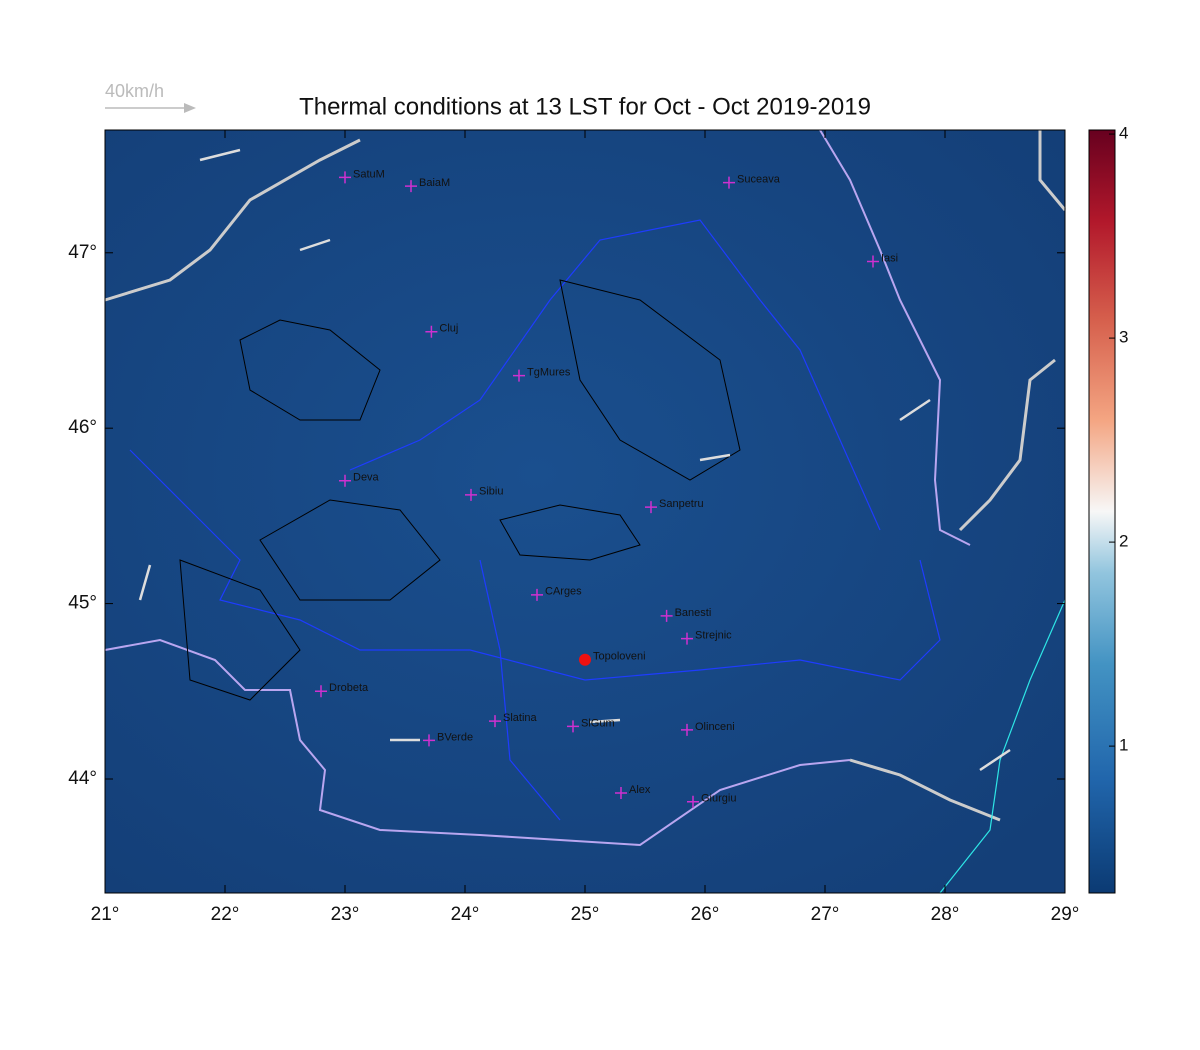 This screenshot has height=1050, width=1200. I want to click on x-tick-label: 21°, so click(105, 914).